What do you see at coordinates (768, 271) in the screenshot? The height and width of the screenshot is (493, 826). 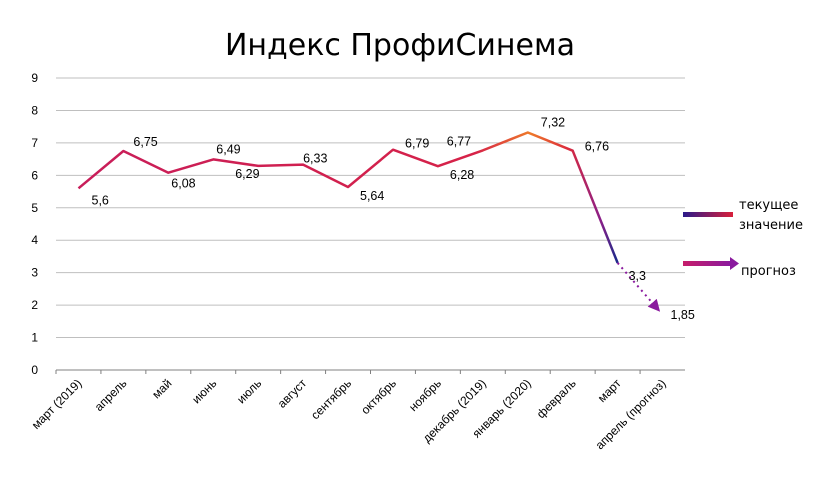 I see `legend-label-forecast: прогноз` at bounding box center [768, 271].